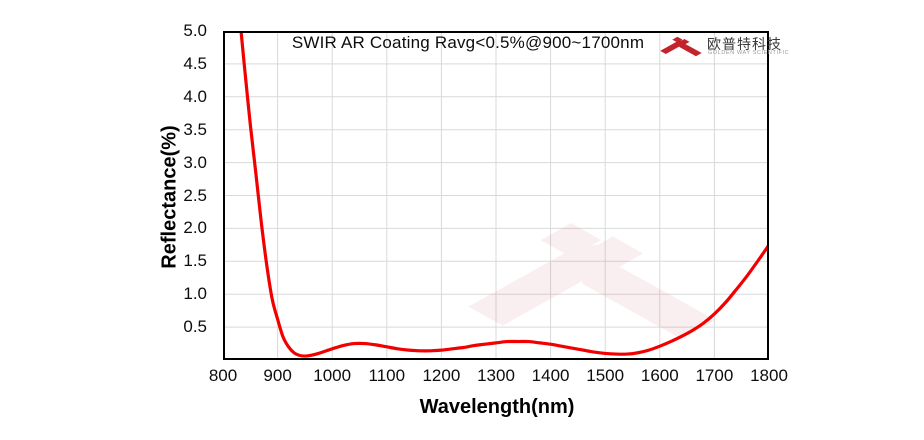  What do you see at coordinates (195, 195) in the screenshot?
I see `y-tick-label: 2.5` at bounding box center [195, 195].